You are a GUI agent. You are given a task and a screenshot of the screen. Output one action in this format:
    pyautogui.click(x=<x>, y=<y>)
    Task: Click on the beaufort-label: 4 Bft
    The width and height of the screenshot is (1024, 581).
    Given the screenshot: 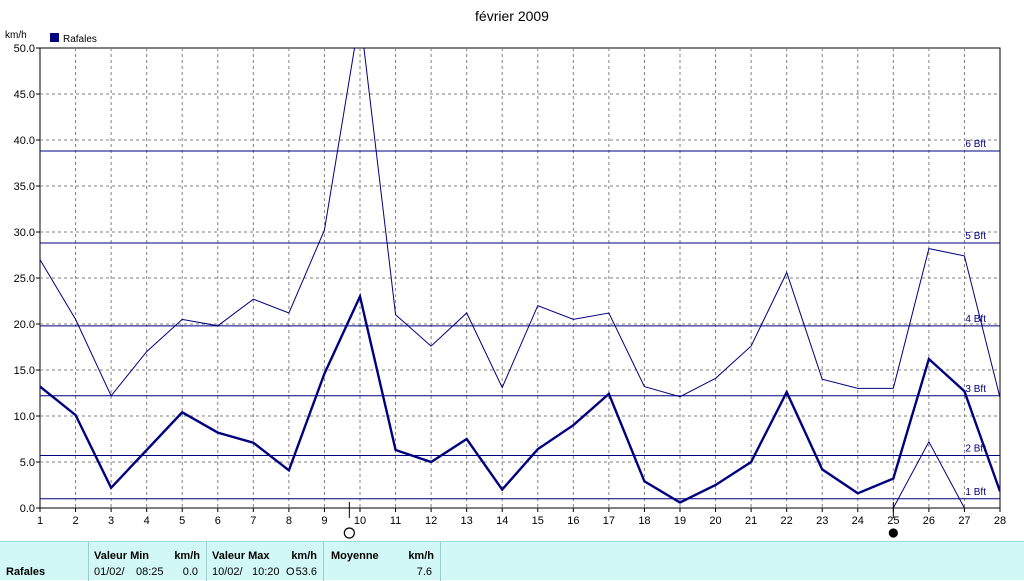 What is the action you would take?
    pyautogui.click(x=975, y=319)
    